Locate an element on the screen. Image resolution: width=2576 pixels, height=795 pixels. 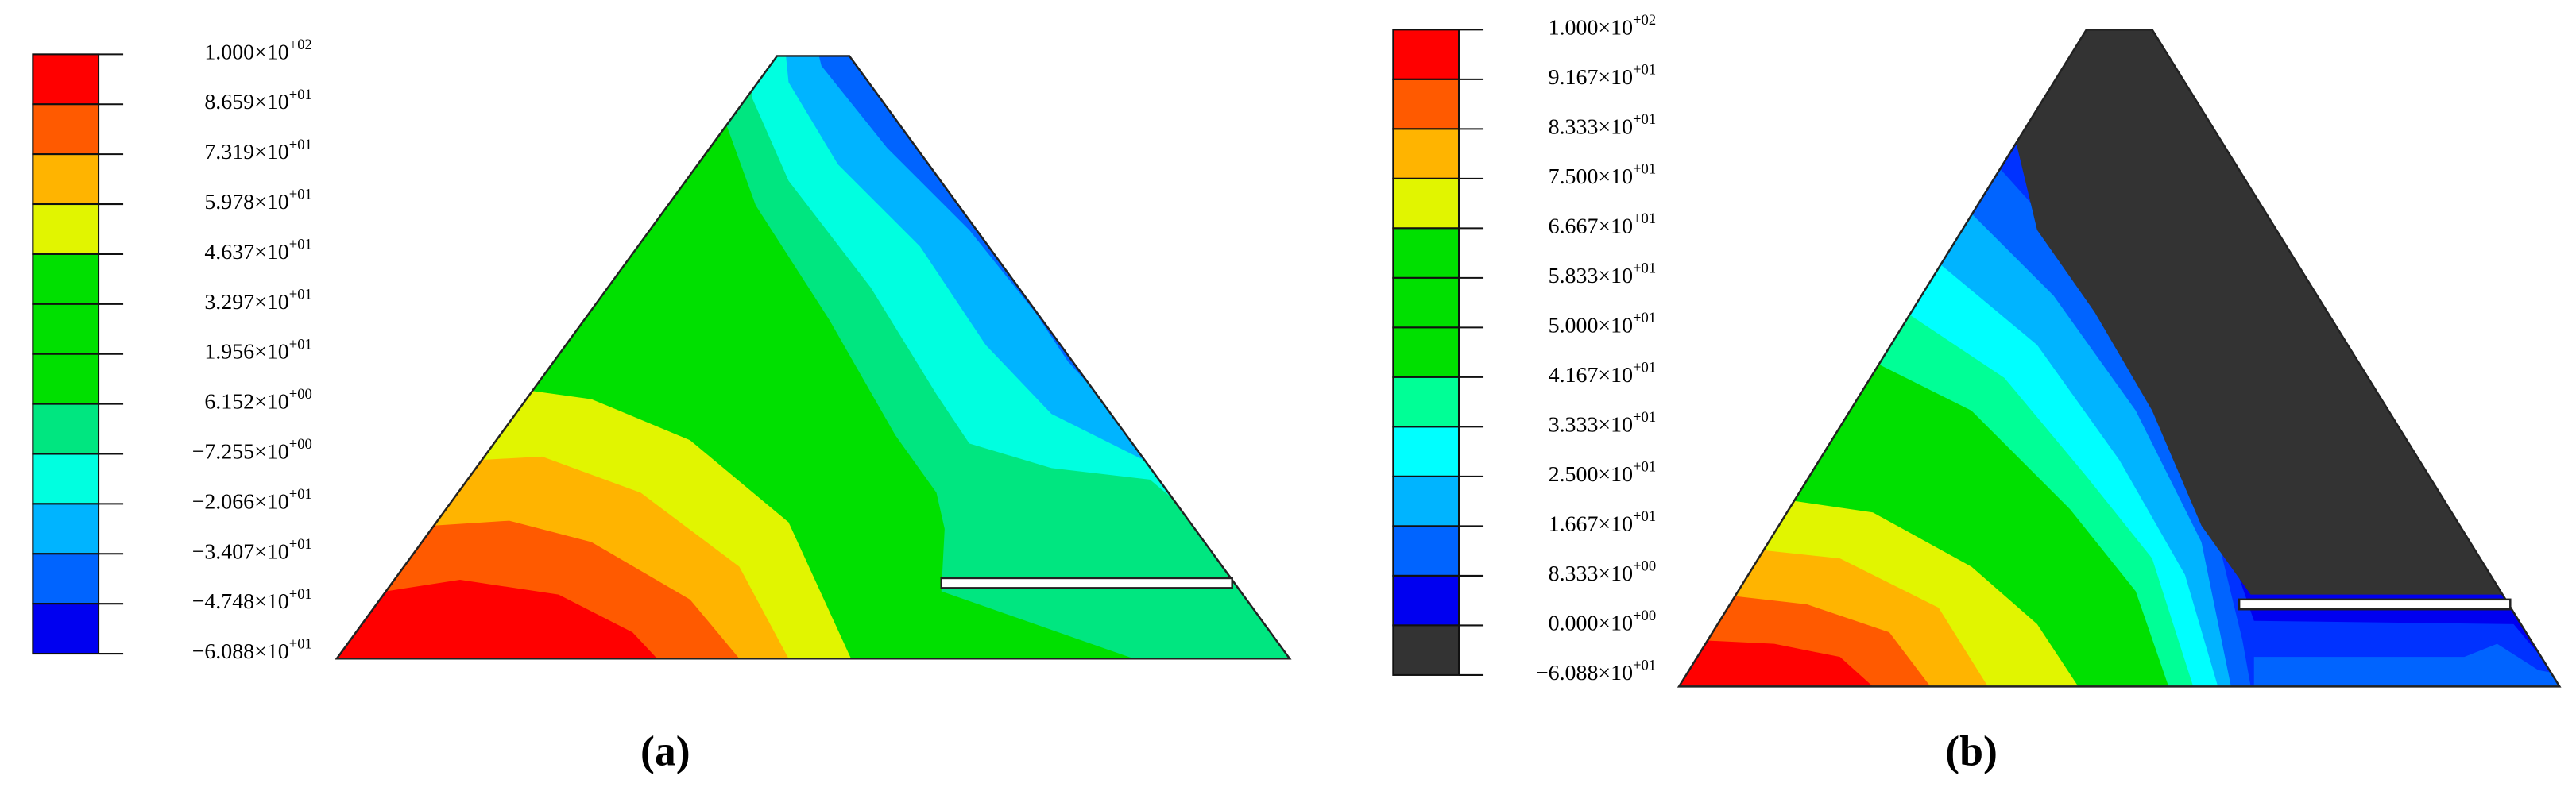
label-mantissa: 5.978×10 is located at coordinates (246, 202).